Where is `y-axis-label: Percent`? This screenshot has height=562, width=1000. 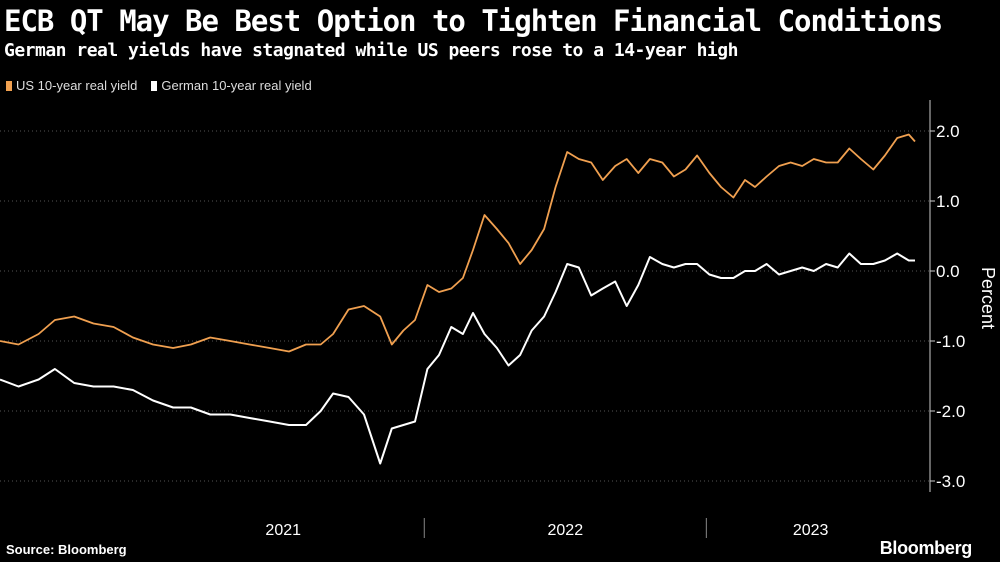 y-axis-label: Percent is located at coordinates (988, 298).